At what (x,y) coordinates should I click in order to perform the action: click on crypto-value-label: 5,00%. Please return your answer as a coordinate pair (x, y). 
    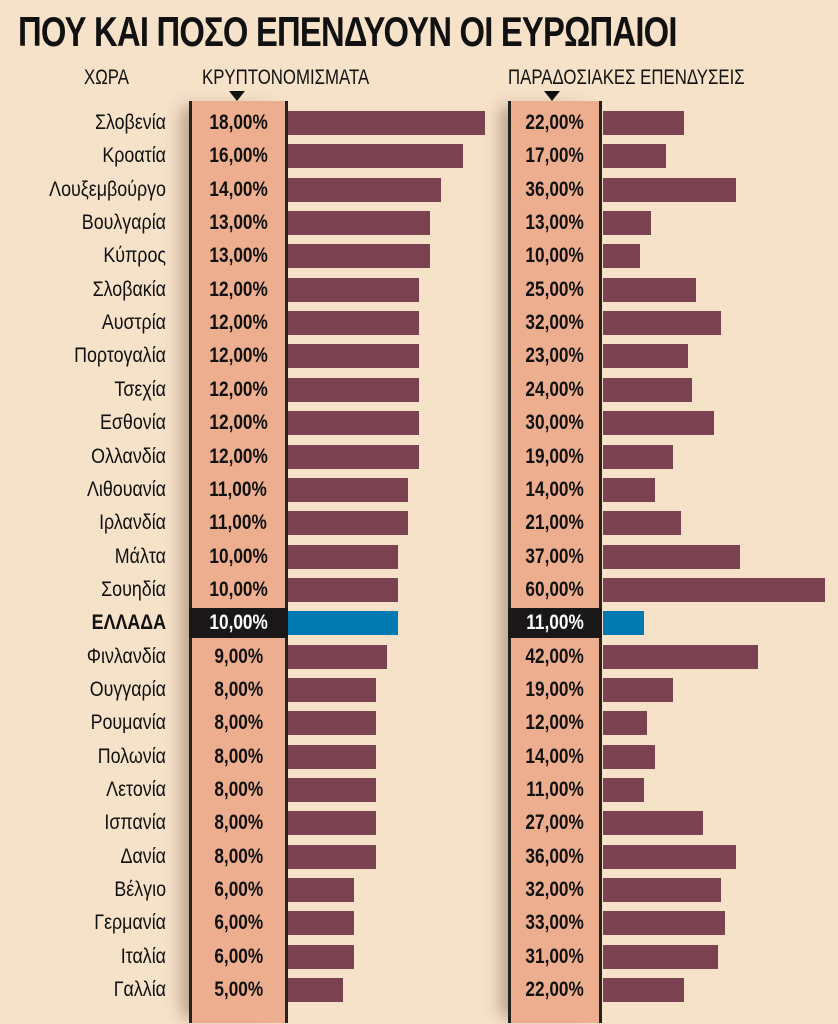
    Looking at the image, I should click on (238, 990).